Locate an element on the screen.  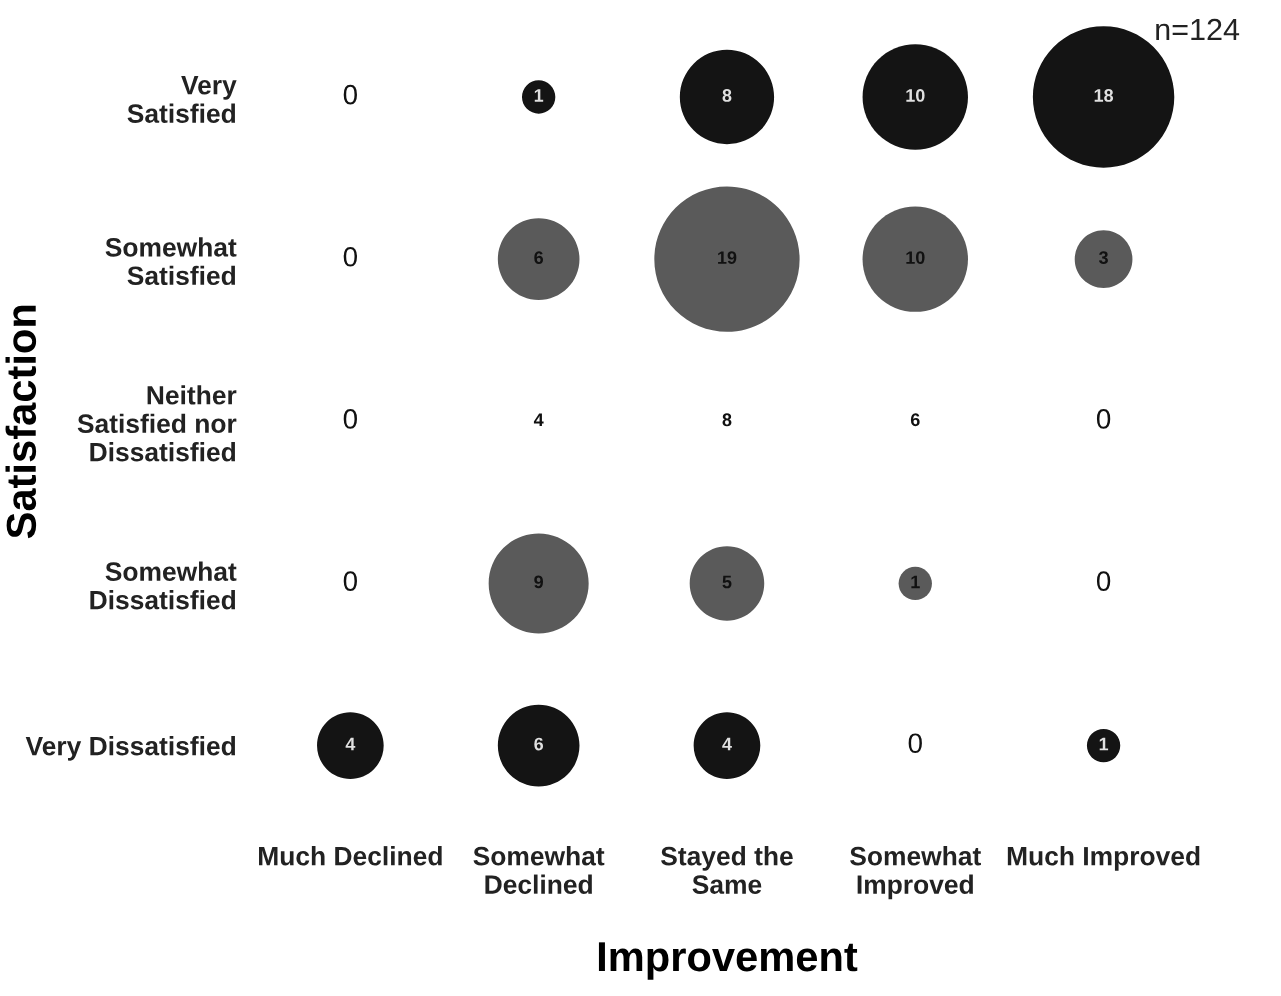
x-tick-label: Somewhat Improved is located at coordinates (915, 873).